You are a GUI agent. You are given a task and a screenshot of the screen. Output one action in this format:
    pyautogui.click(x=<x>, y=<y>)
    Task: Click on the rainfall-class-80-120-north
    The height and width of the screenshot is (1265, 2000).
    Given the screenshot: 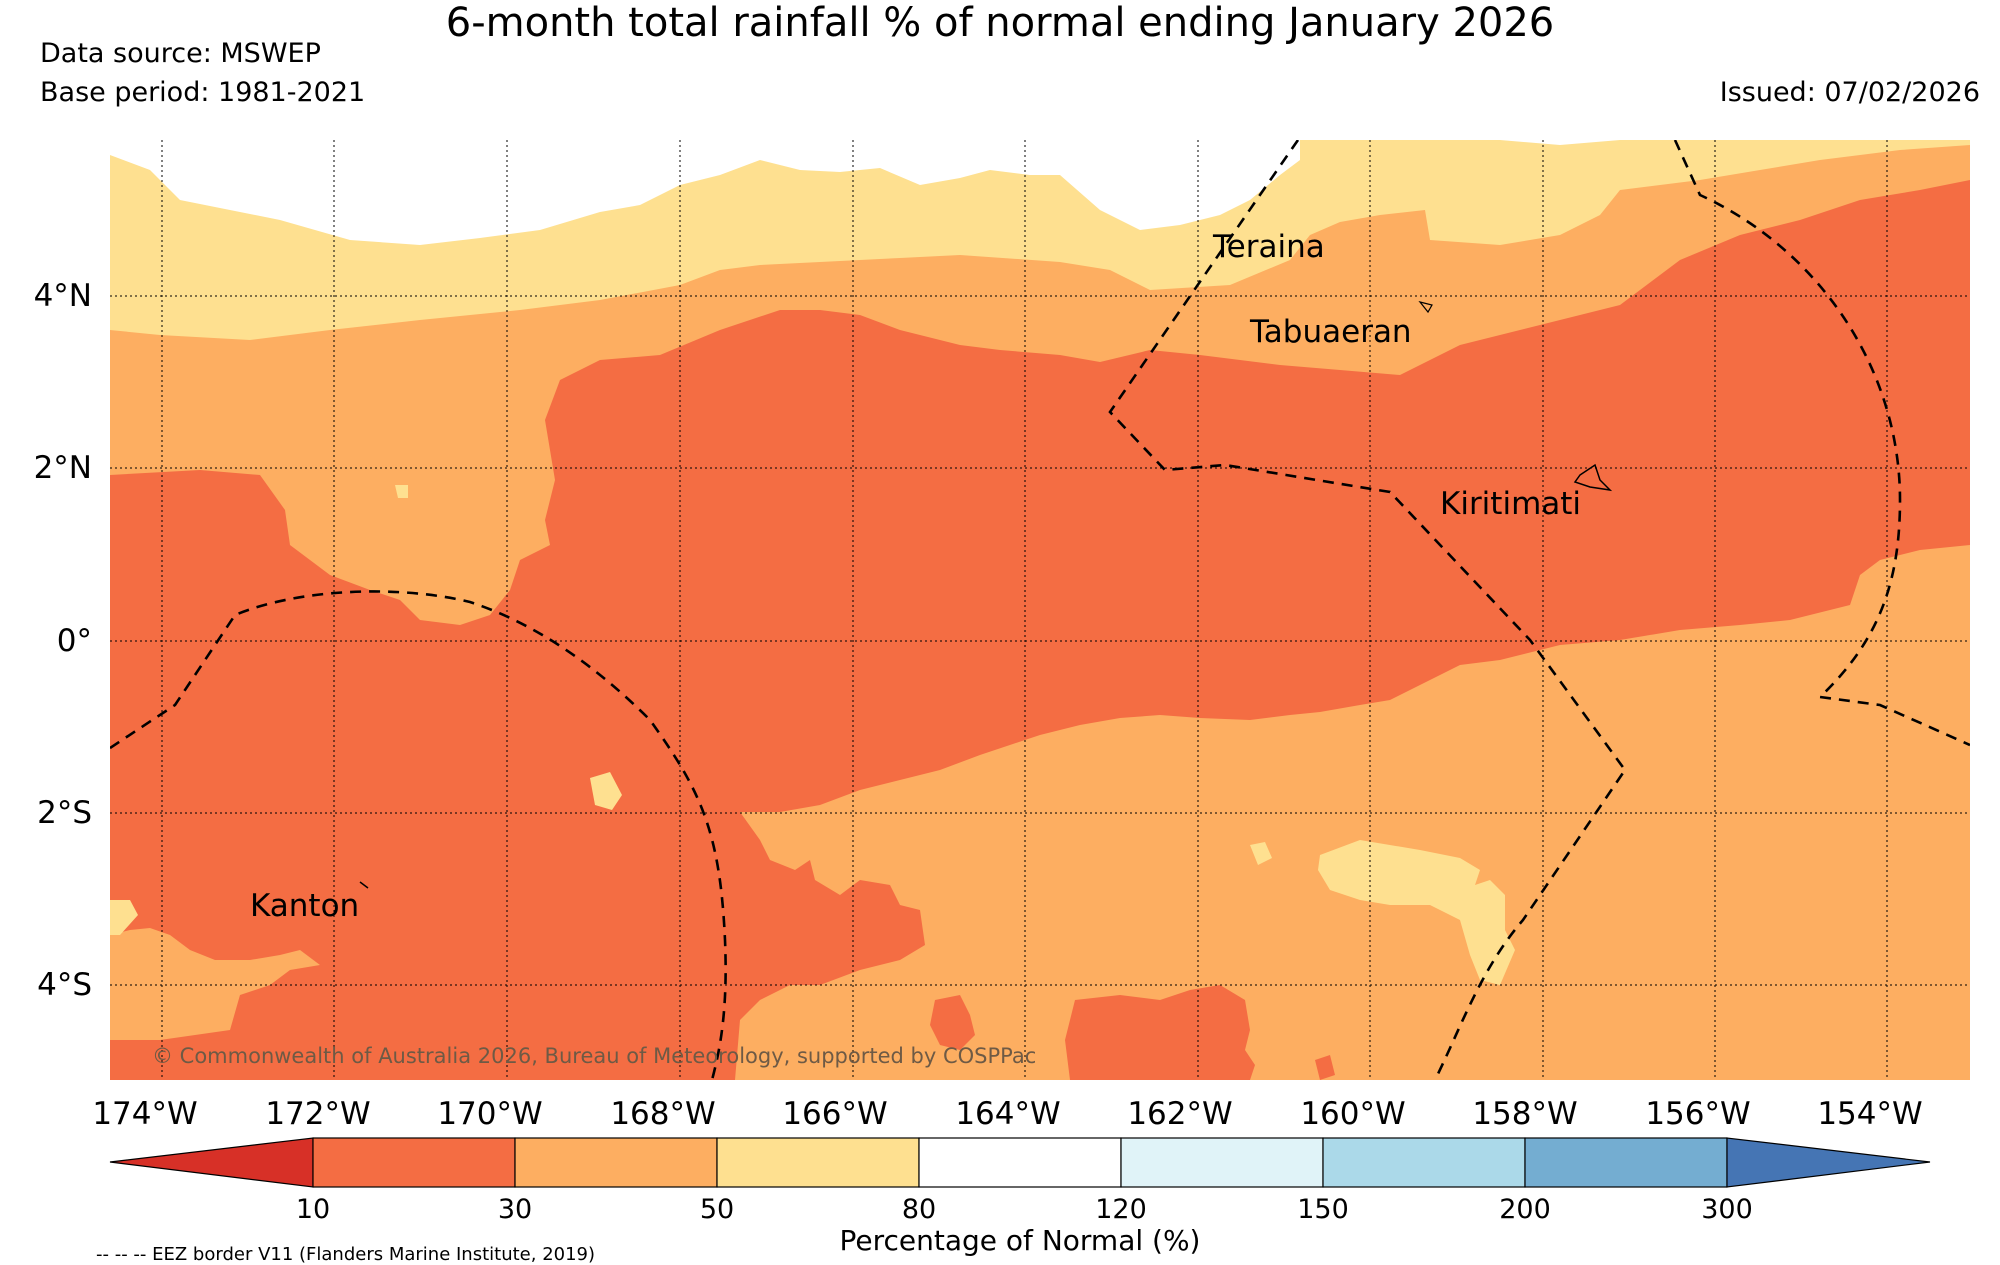 What is the action you would take?
    pyautogui.click(x=865, y=192)
    